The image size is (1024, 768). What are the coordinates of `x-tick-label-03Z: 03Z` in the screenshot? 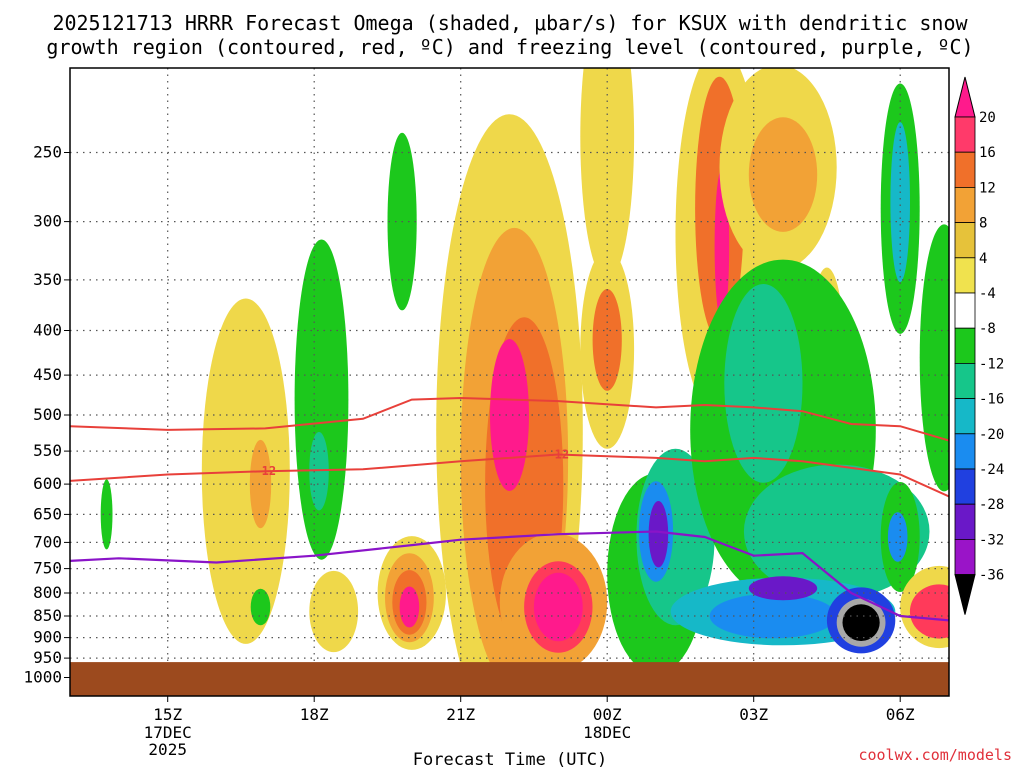 It's located at (753, 714).